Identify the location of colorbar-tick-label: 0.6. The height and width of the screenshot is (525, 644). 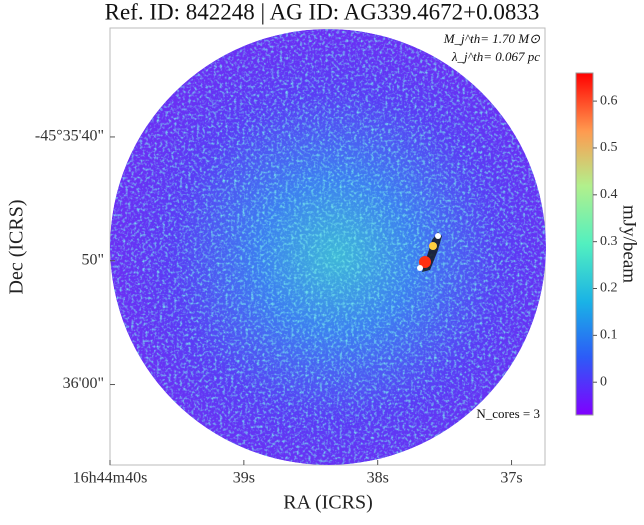
(609, 100).